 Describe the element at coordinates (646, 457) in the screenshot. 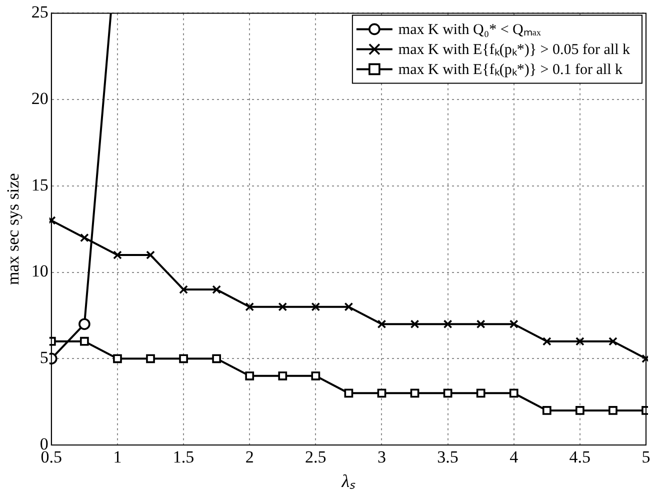

I see `x-tick-label: 5` at that location.